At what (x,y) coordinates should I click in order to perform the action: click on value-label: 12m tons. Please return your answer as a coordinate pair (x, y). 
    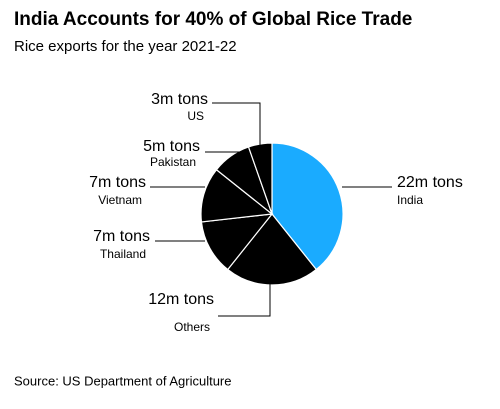
    Looking at the image, I should click on (181, 299).